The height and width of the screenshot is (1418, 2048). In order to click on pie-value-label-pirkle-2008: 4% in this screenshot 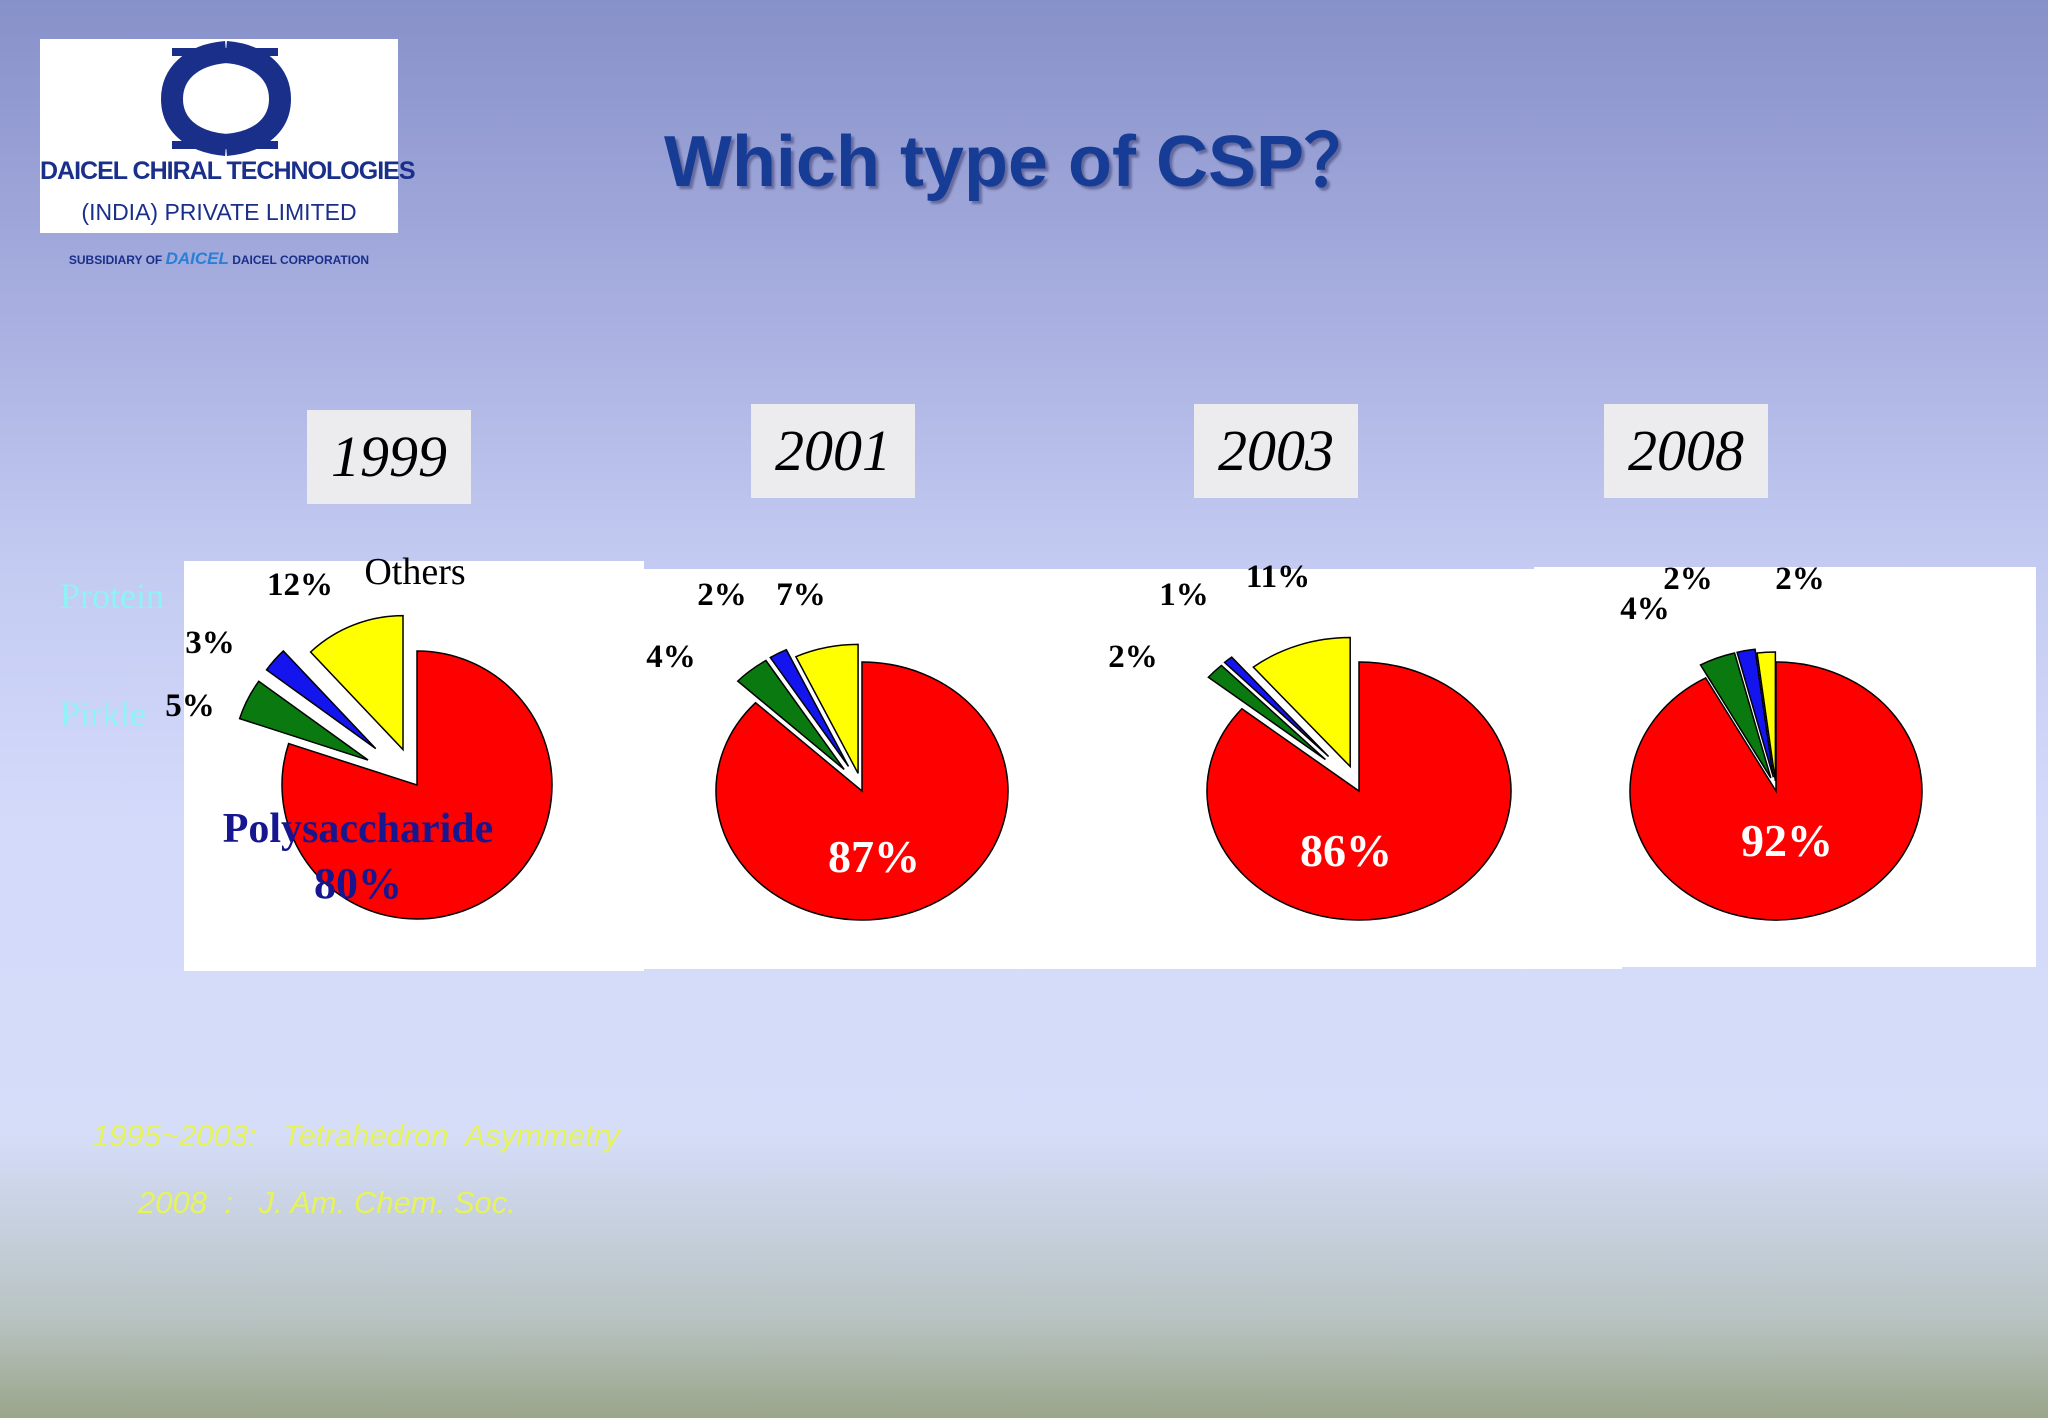, I will do `click(1645, 609)`.